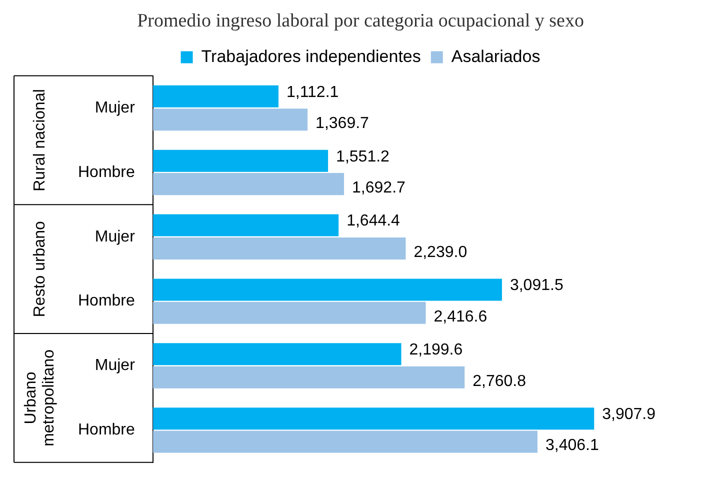  Describe the element at coordinates (360, 21) in the screenshot. I see `chart-title: Promedio ingreso laboral por categoria ocupacional y sexo` at that location.